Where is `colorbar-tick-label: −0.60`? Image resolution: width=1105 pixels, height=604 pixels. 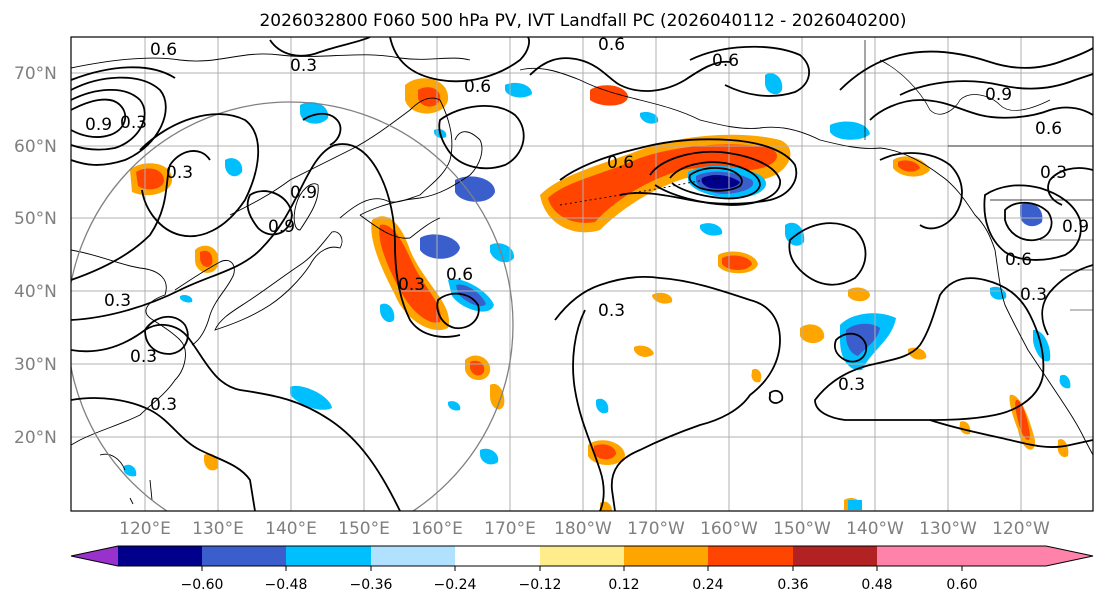
colorbar-tick-label: −0.60 is located at coordinates (202, 585).